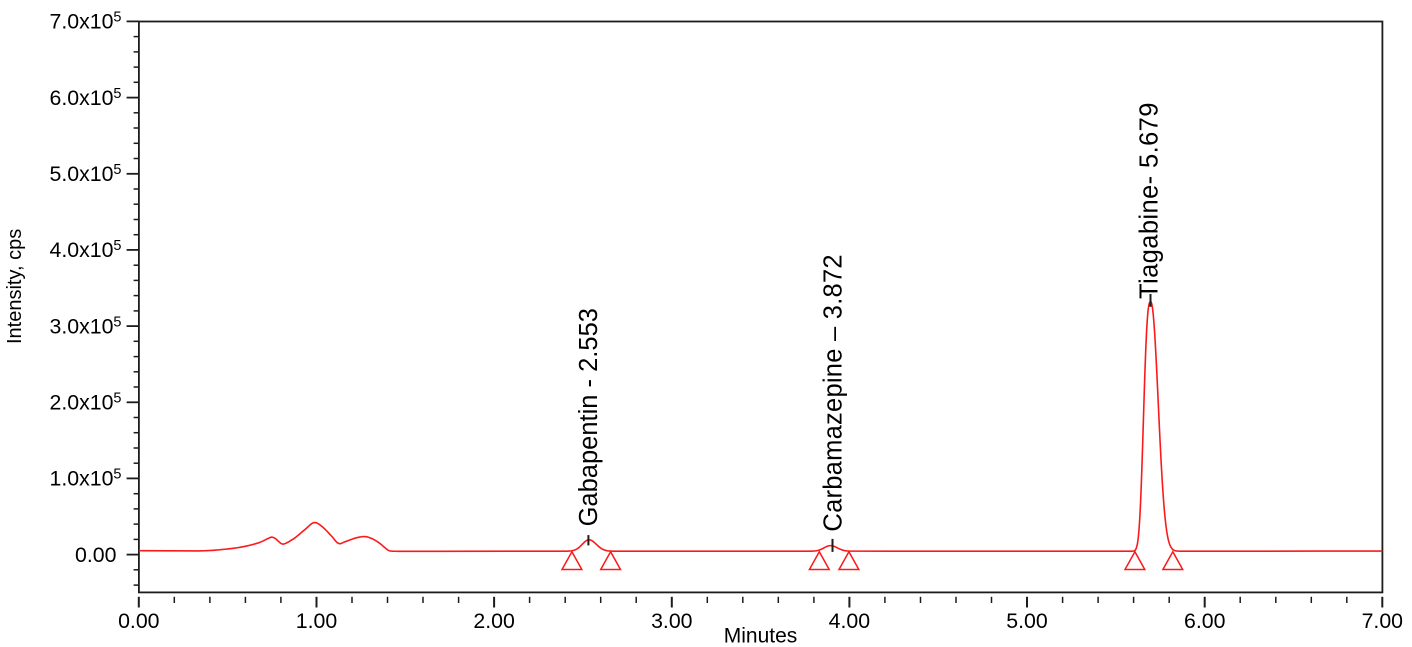  What do you see at coordinates (85, 98) in the screenshot?
I see `svg-text: 6.0x105` at bounding box center [85, 98].